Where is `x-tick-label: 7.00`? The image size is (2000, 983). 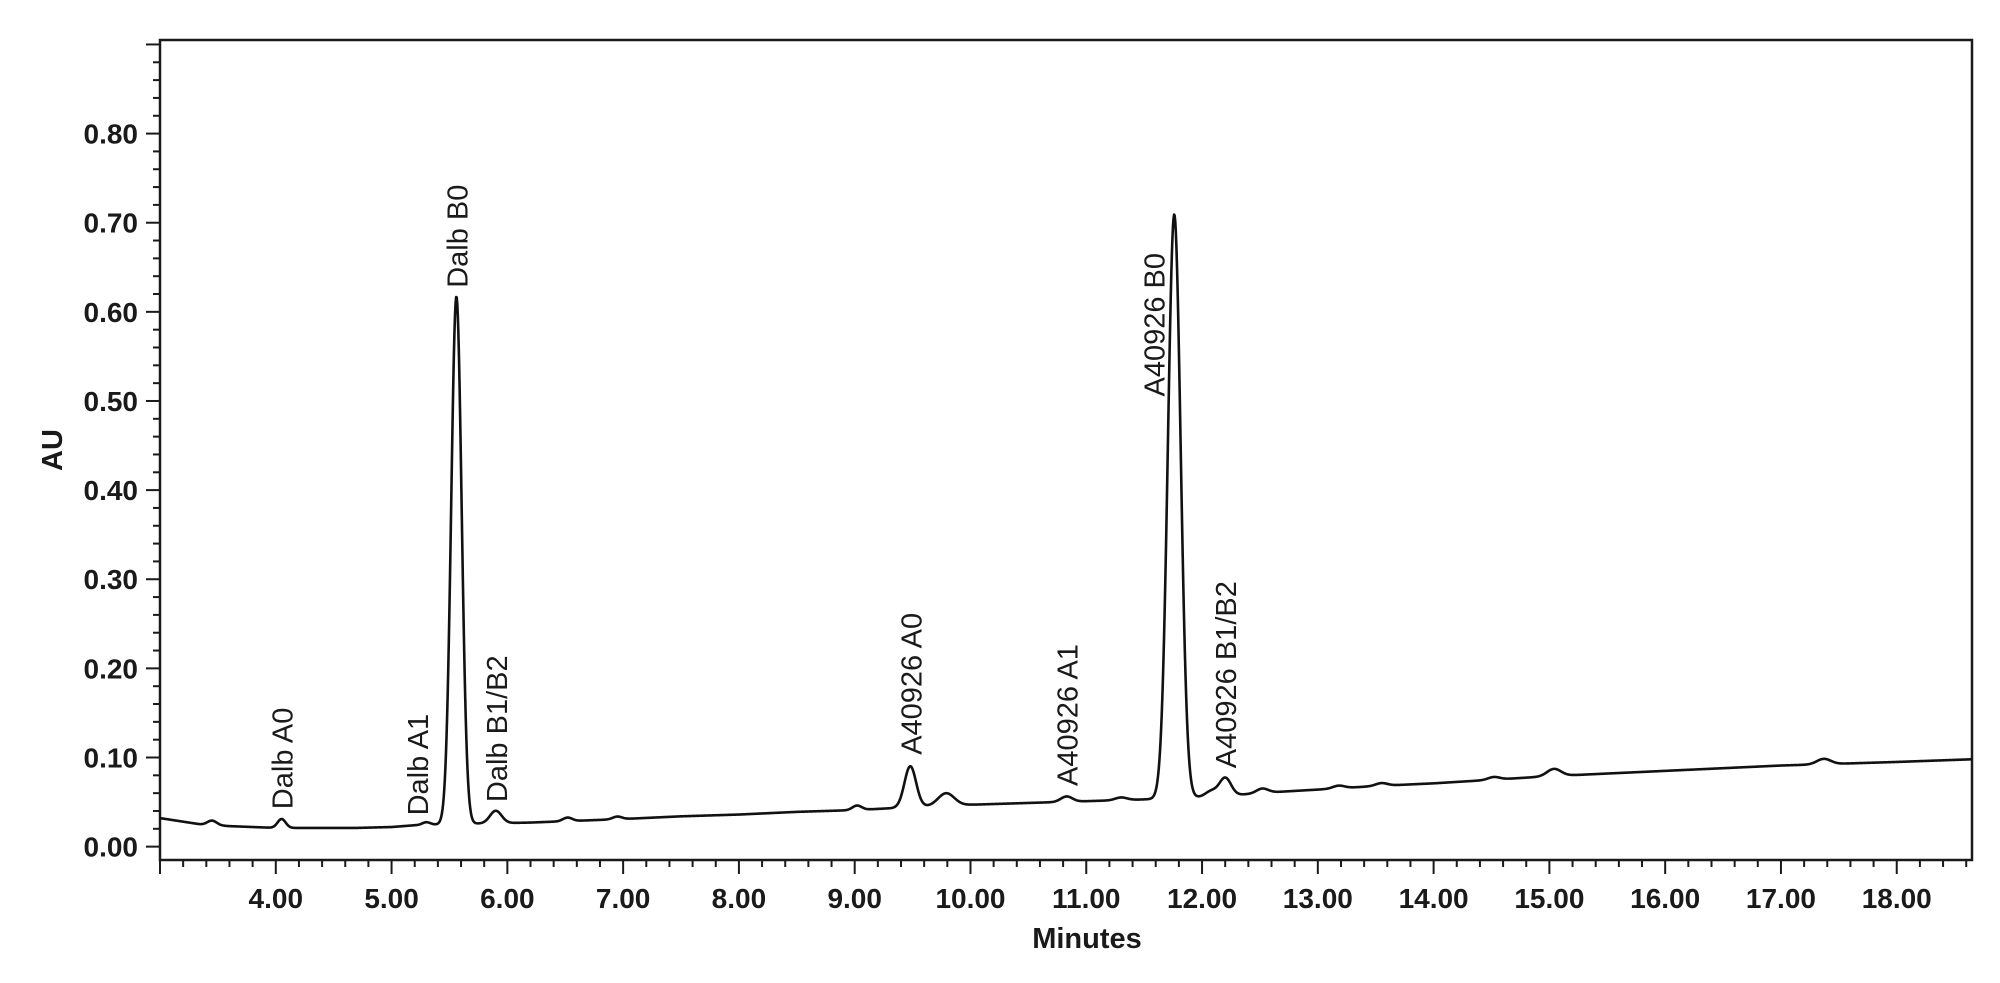 x-tick-label: 7.00 is located at coordinates (623, 898).